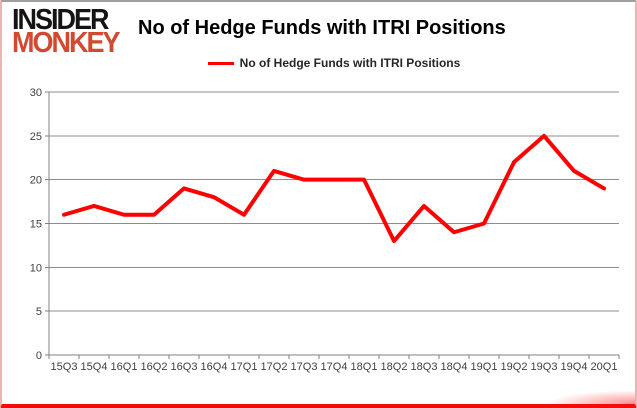 The width and height of the screenshot is (637, 408). I want to click on x-tick-label: 15Q4, so click(94, 367).